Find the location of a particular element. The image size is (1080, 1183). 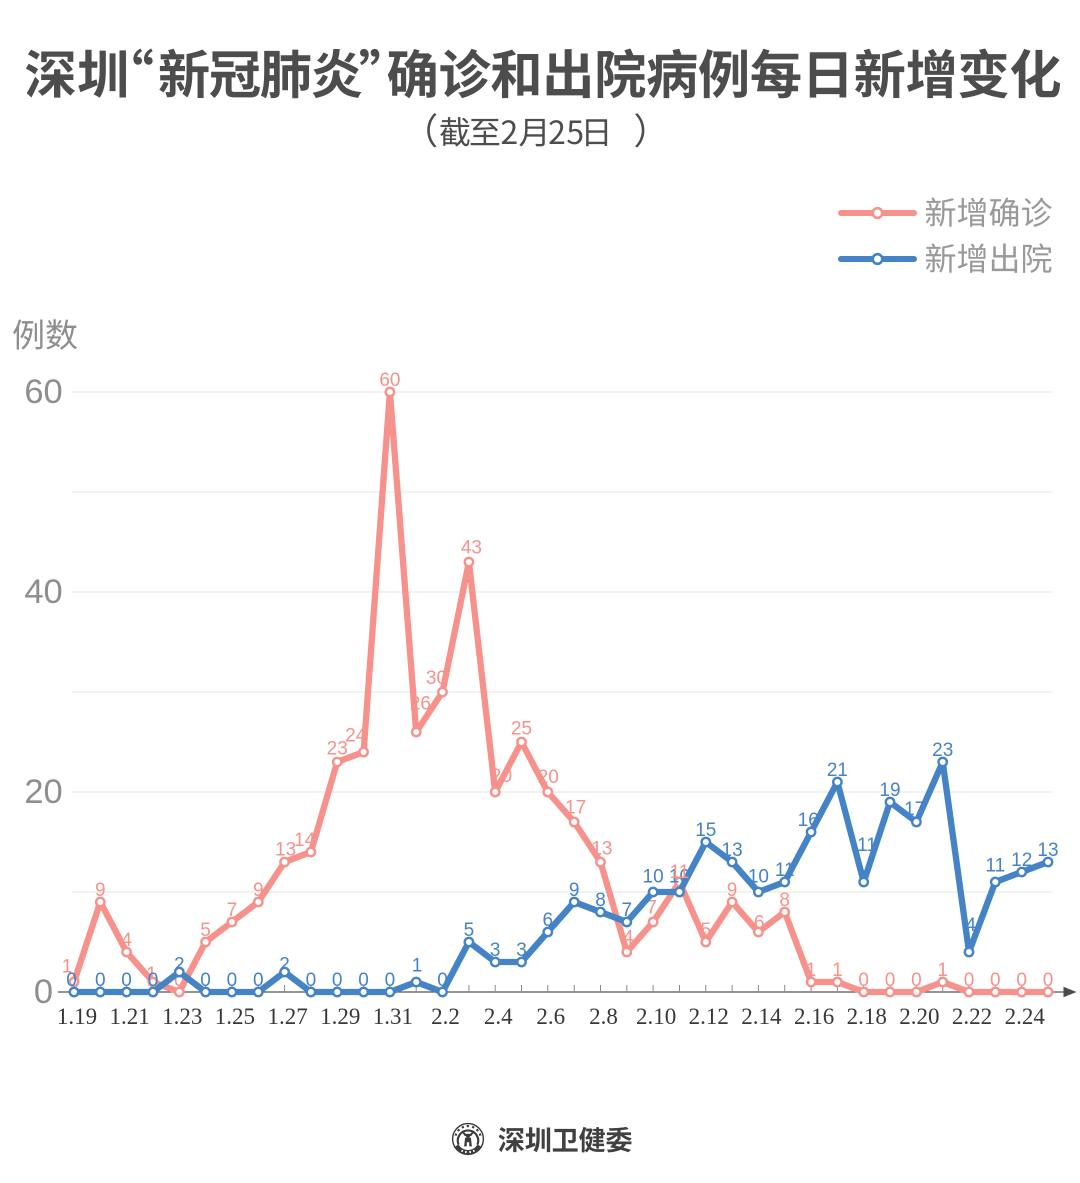

svg-text: 2.2 is located at coordinates (445, 1016).